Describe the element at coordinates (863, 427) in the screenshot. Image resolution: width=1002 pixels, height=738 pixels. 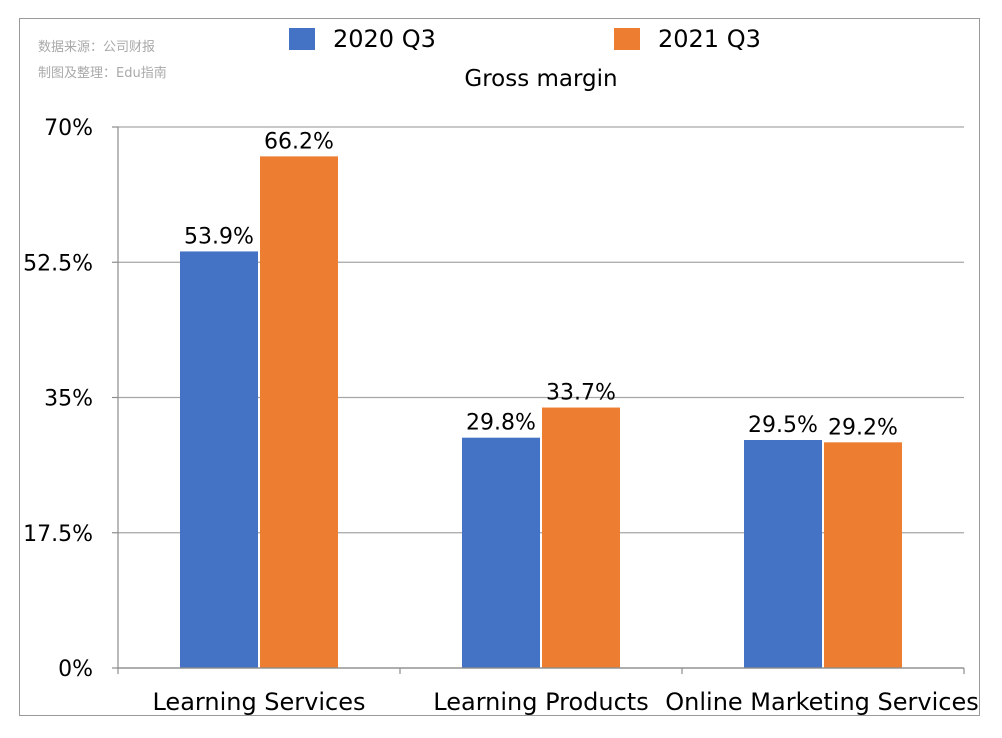
I see `data-label: 29.2%` at that location.